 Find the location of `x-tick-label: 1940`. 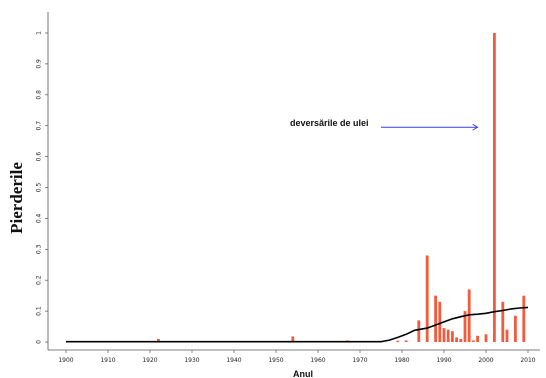

x-tick-label: 1940 is located at coordinates (233, 360).